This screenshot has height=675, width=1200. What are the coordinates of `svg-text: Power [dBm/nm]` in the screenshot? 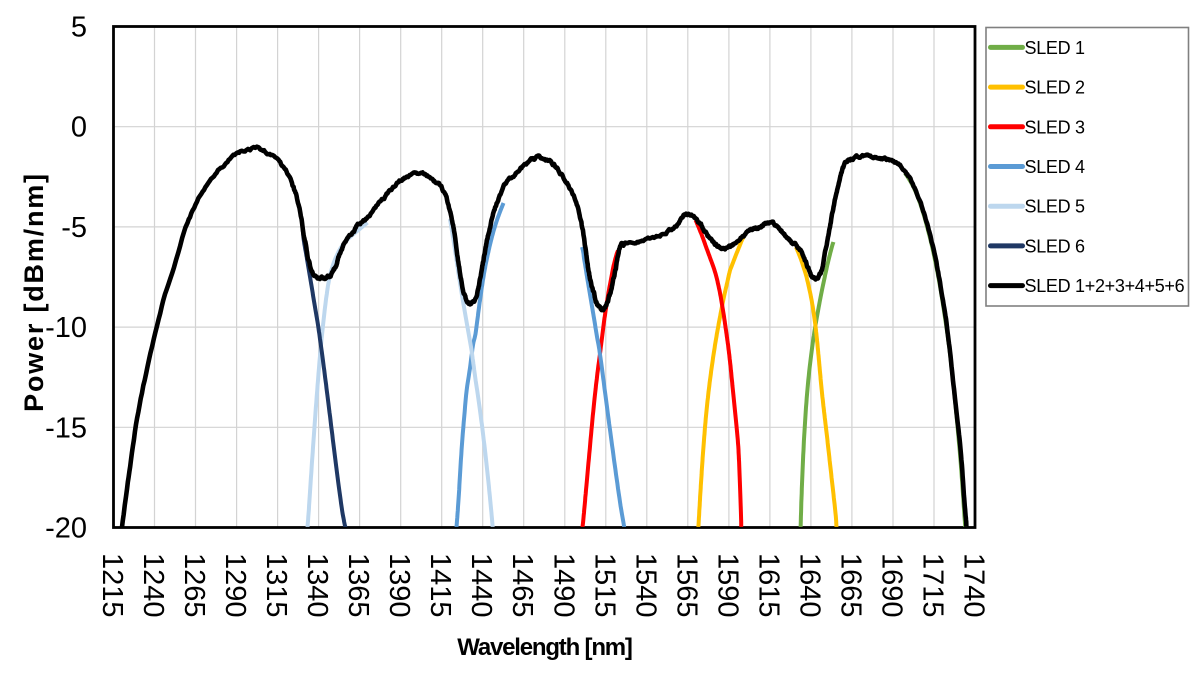 It's located at (34, 292).